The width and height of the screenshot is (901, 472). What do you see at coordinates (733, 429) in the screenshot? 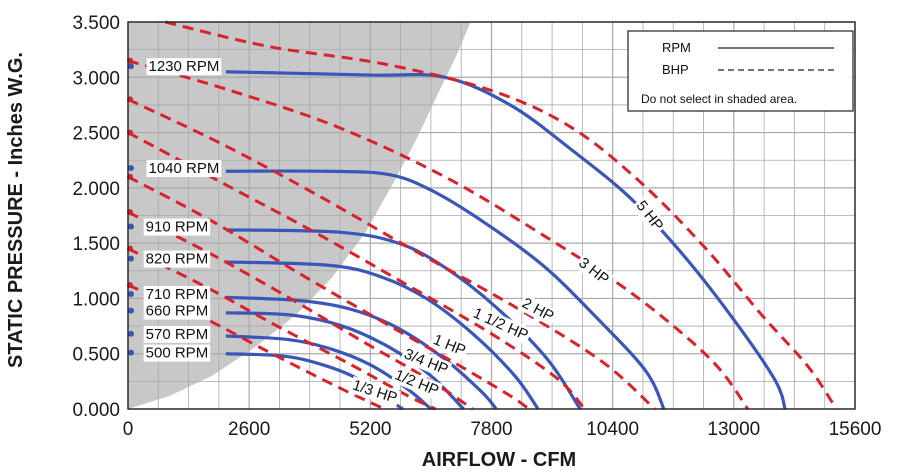
I see `x-tick-label: 13000` at bounding box center [733, 429].